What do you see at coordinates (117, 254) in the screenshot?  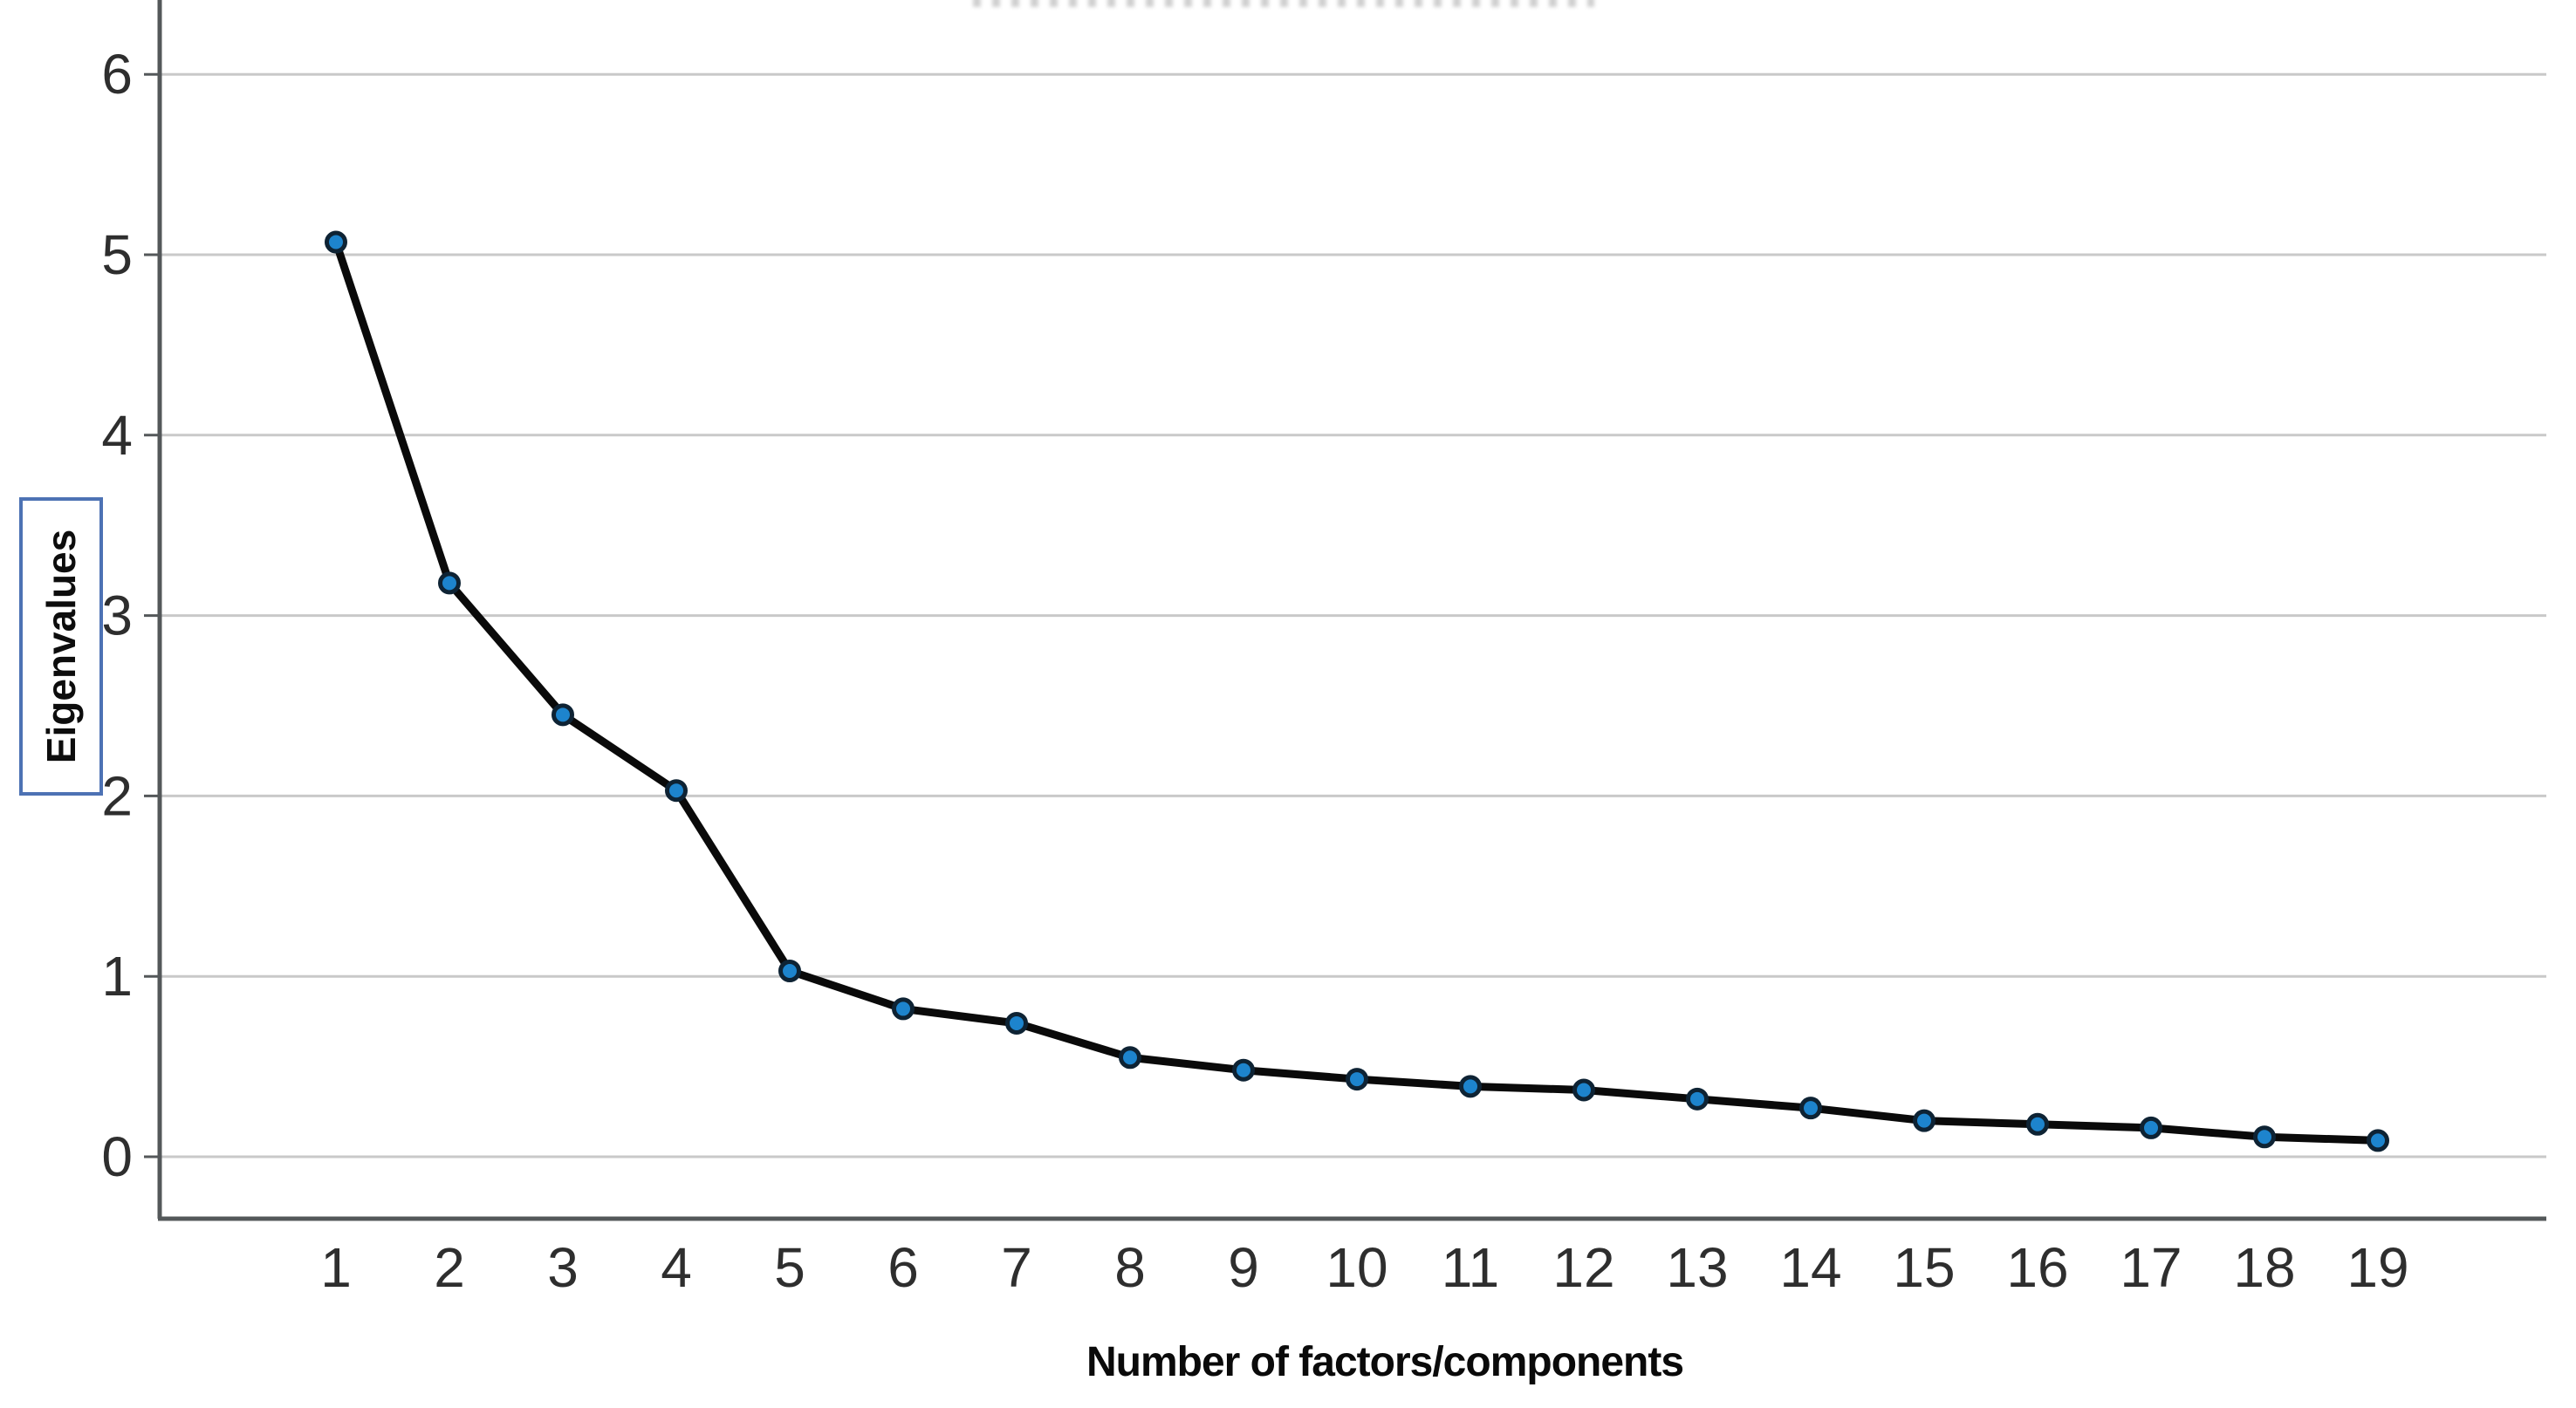 I see `y-tick-label: 5` at bounding box center [117, 254].